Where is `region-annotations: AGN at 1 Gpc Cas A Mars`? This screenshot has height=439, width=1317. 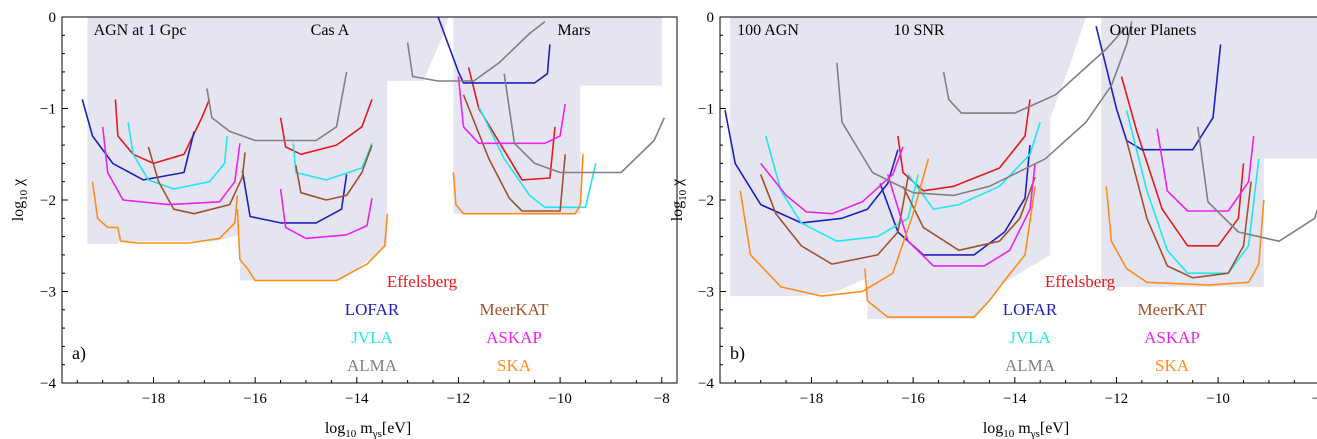
region-annotations: AGN at 1 Gpc Cas A Mars is located at coordinates (342, 30).